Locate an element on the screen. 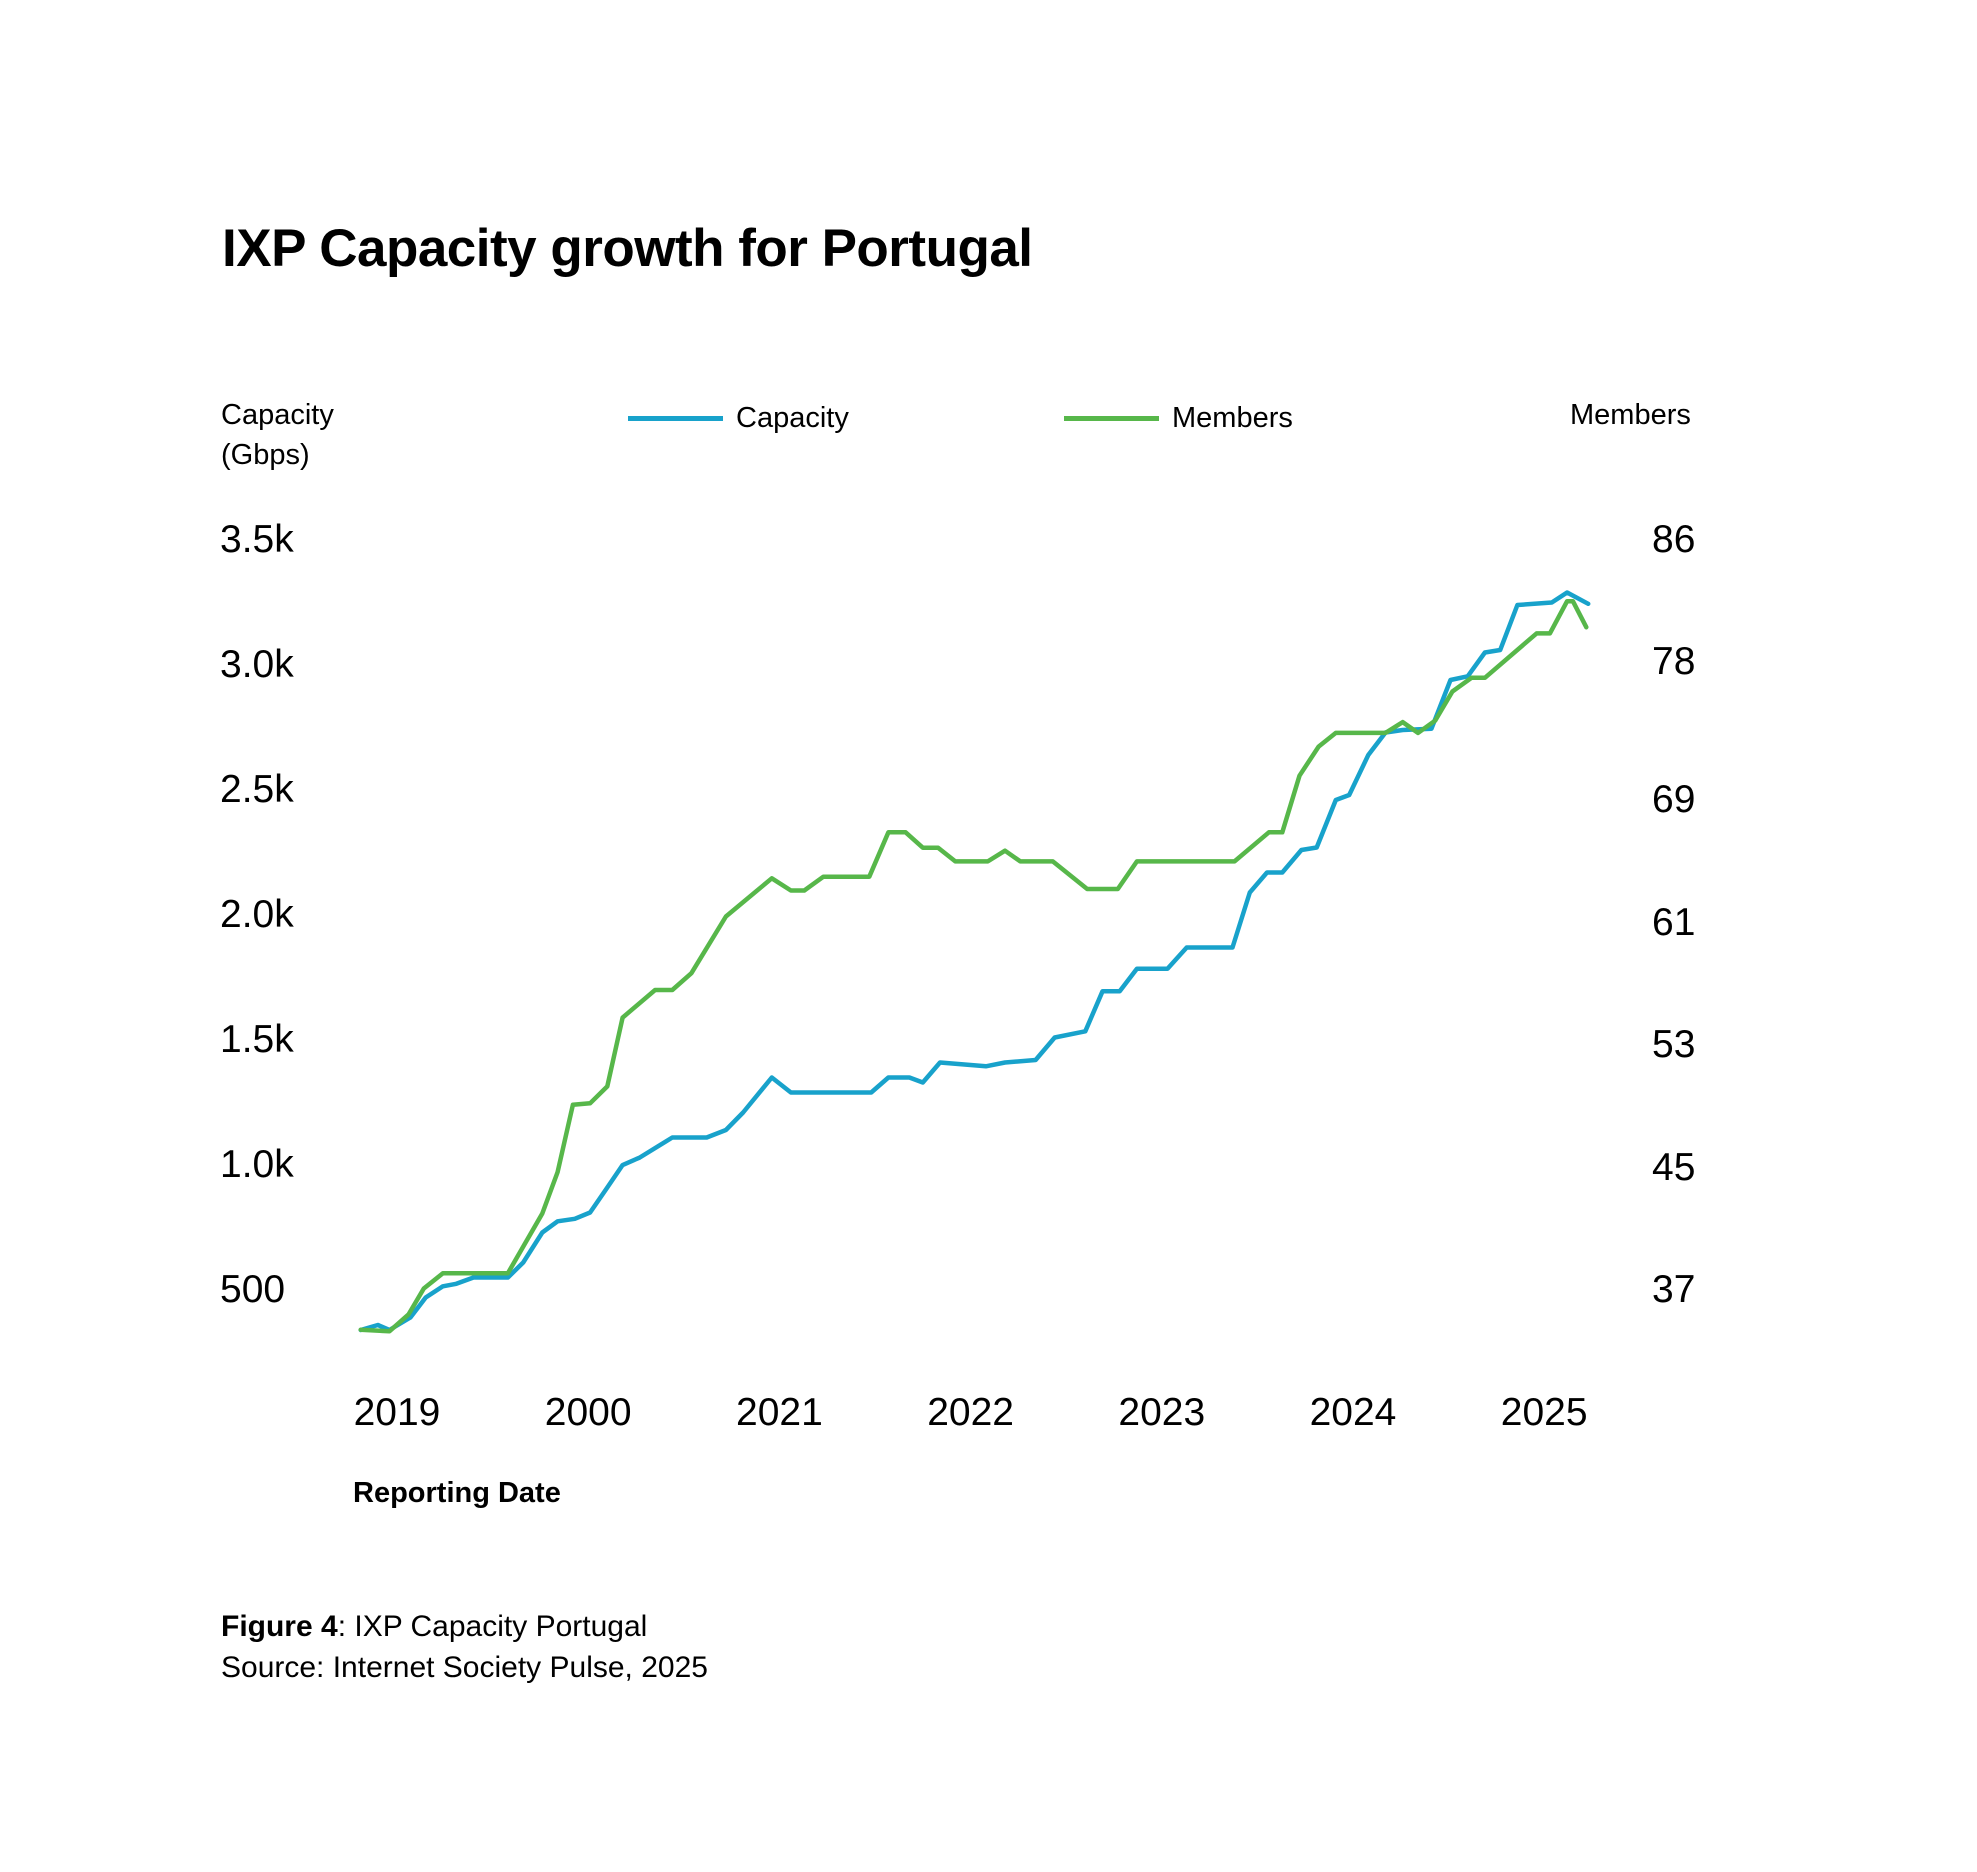 This screenshot has width=1977, height=1872. right-axis-tick-label: 37 is located at coordinates (1674, 1289).